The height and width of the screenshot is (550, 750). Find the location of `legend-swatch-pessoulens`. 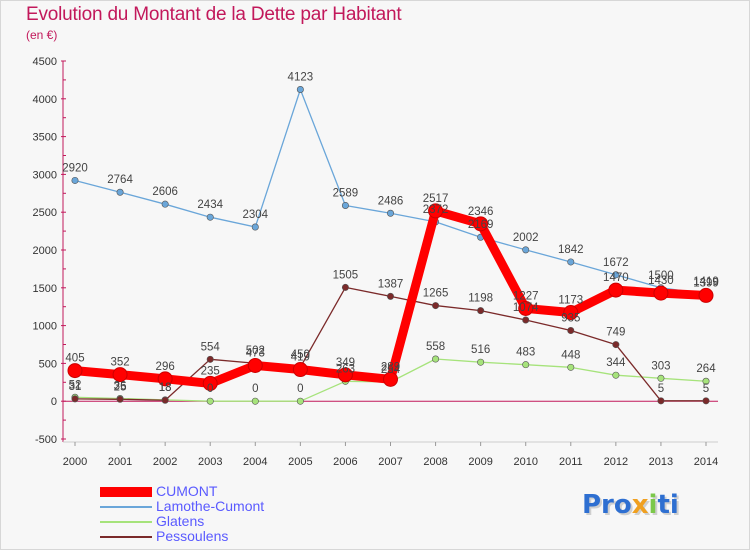

legend-swatch-pessoulens is located at coordinates (126, 536).